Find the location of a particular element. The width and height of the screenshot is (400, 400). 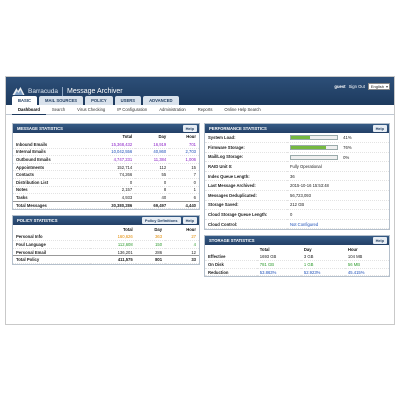

table-row: RAID Unit 0: Fully Operational is located at coordinates (297, 166).